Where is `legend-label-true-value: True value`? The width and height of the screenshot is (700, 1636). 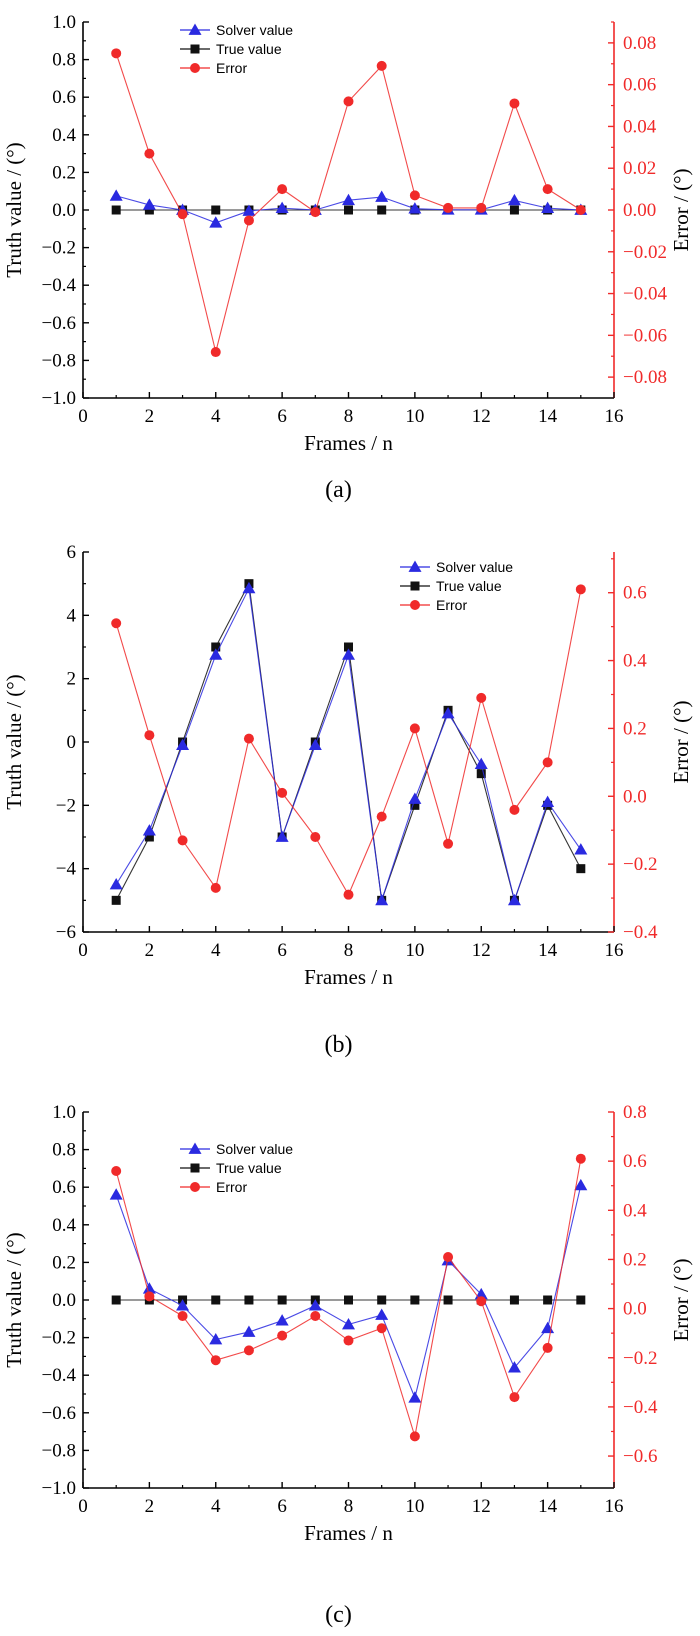
legend-label-true-value: True value is located at coordinates (249, 49).